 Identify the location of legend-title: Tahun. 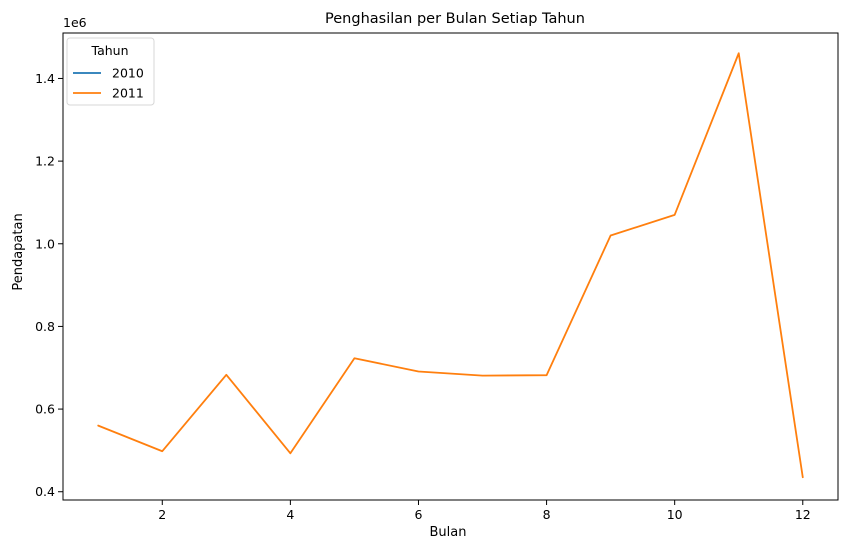
(110, 50).